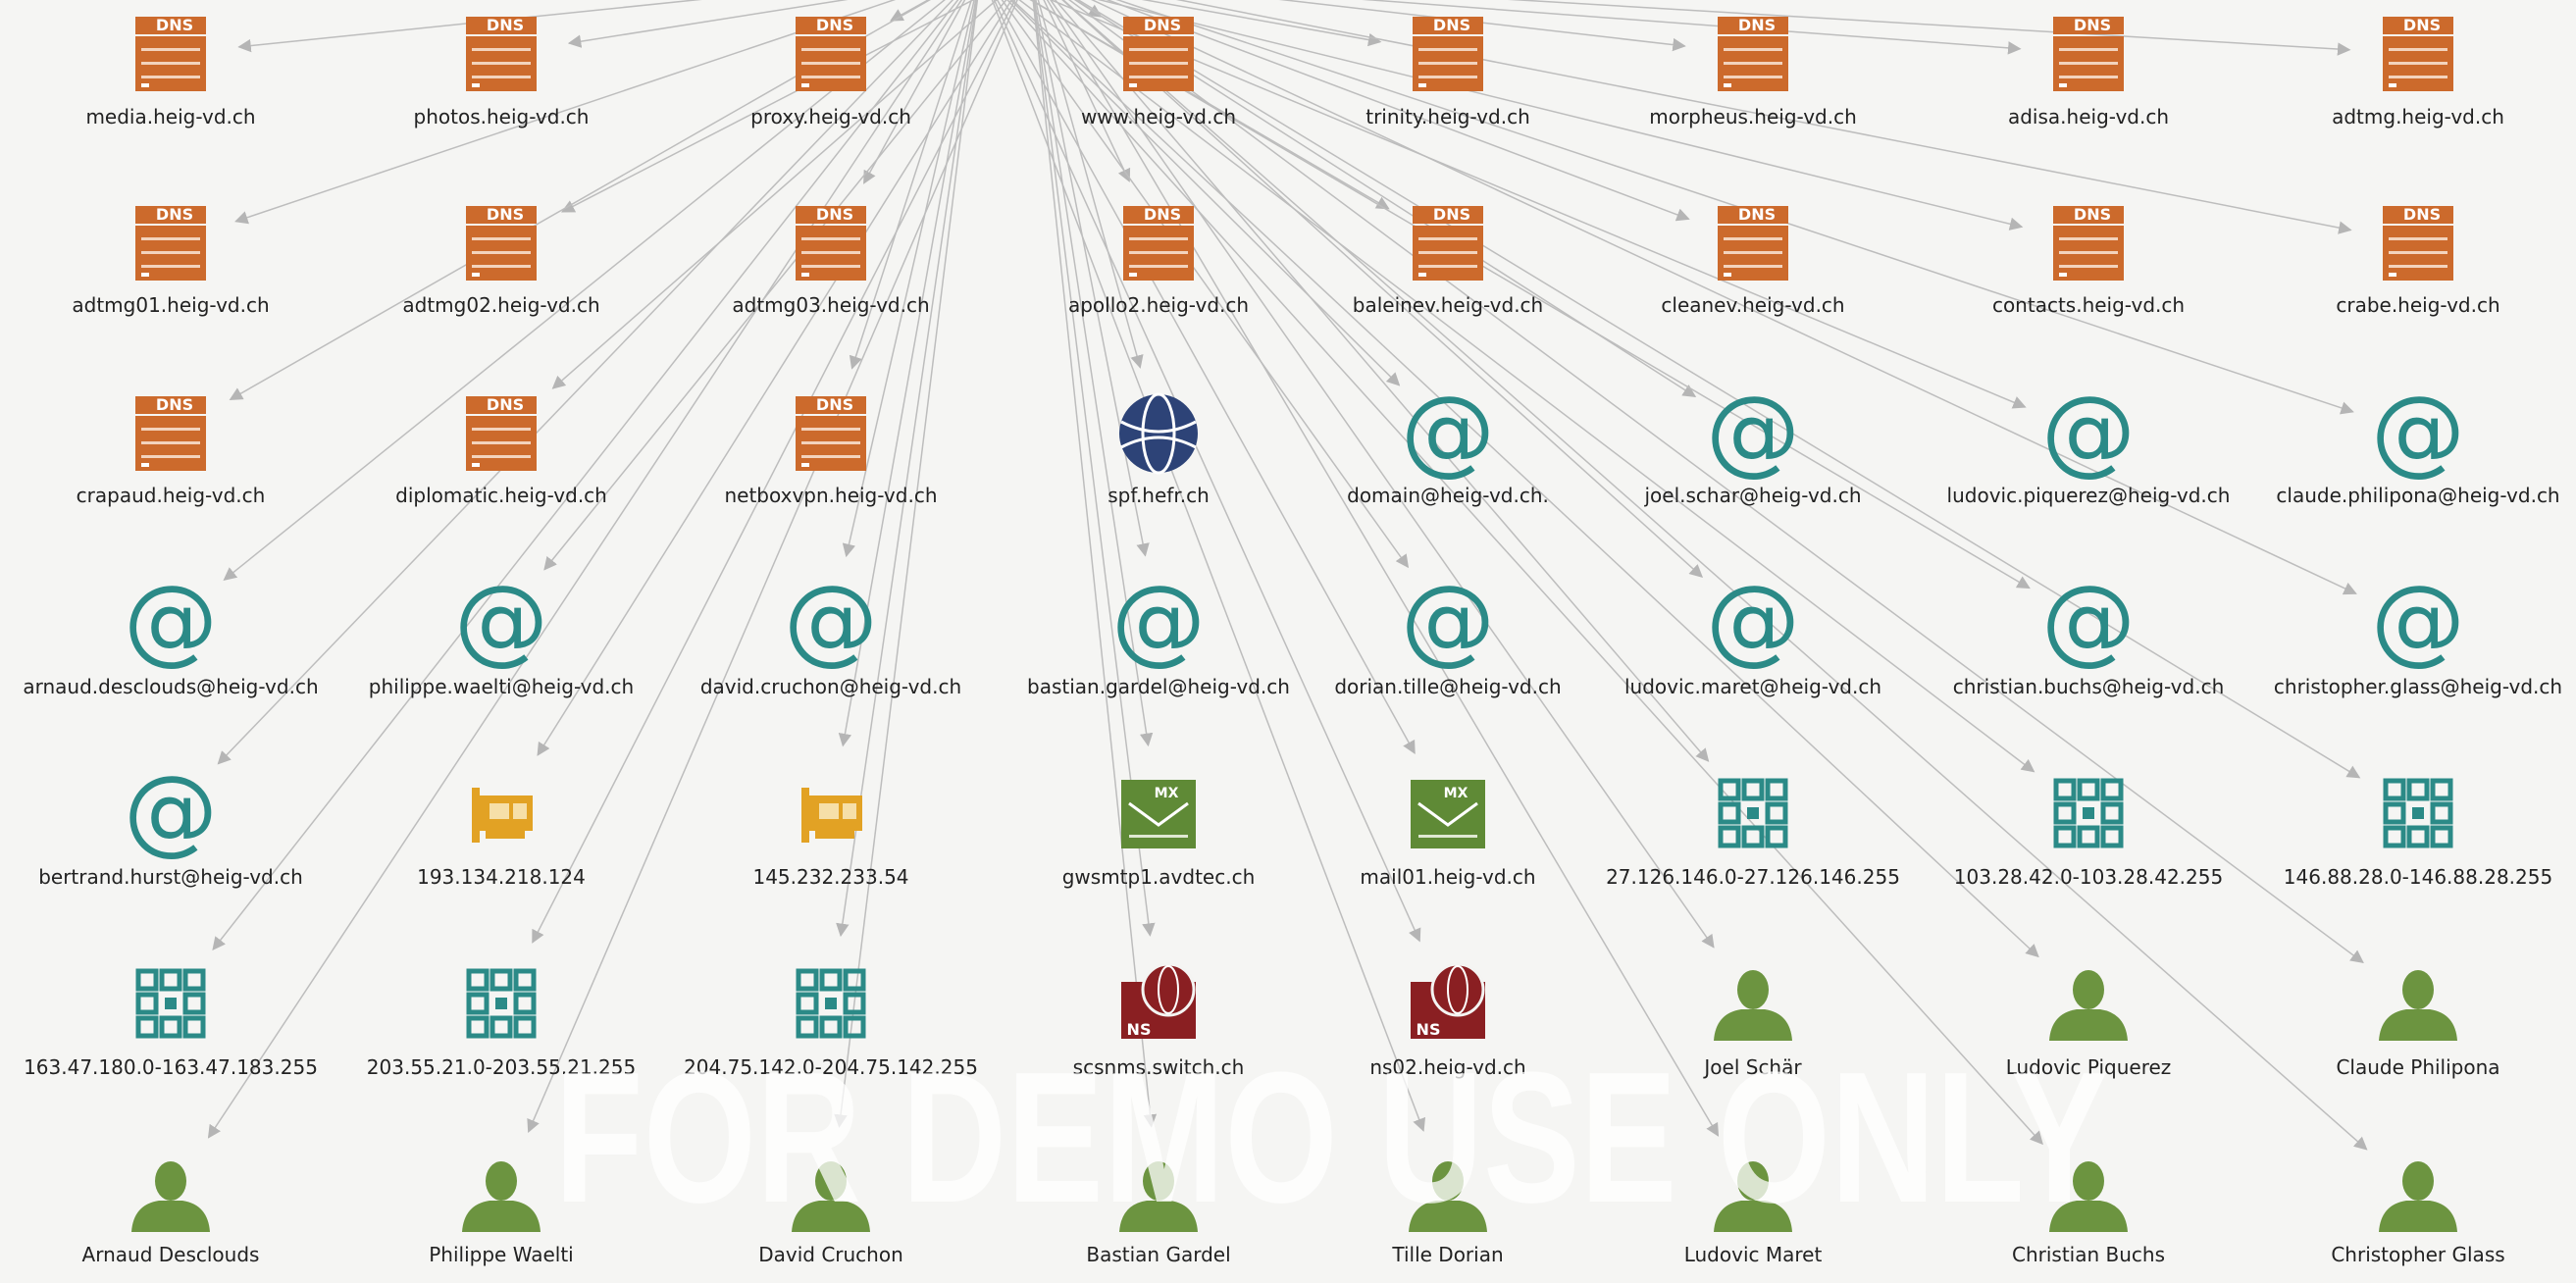  I want to click on entity-label: Tille Dorian, so click(1447, 1254).